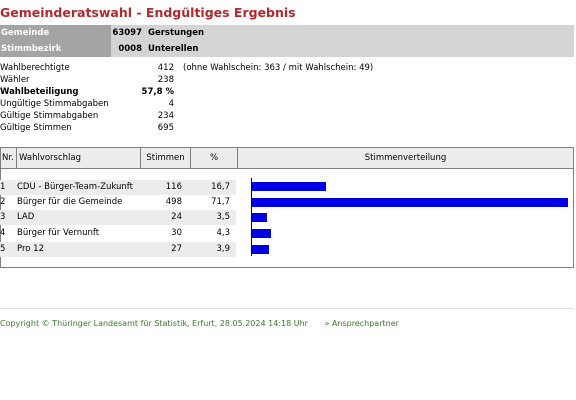 This screenshot has width=576, height=400. What do you see at coordinates (3, 187) in the screenshot?
I see `row-nr: 1` at bounding box center [3, 187].